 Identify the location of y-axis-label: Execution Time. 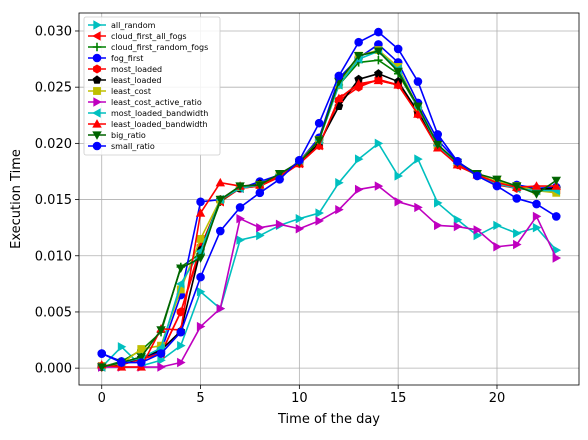
(16, 199).